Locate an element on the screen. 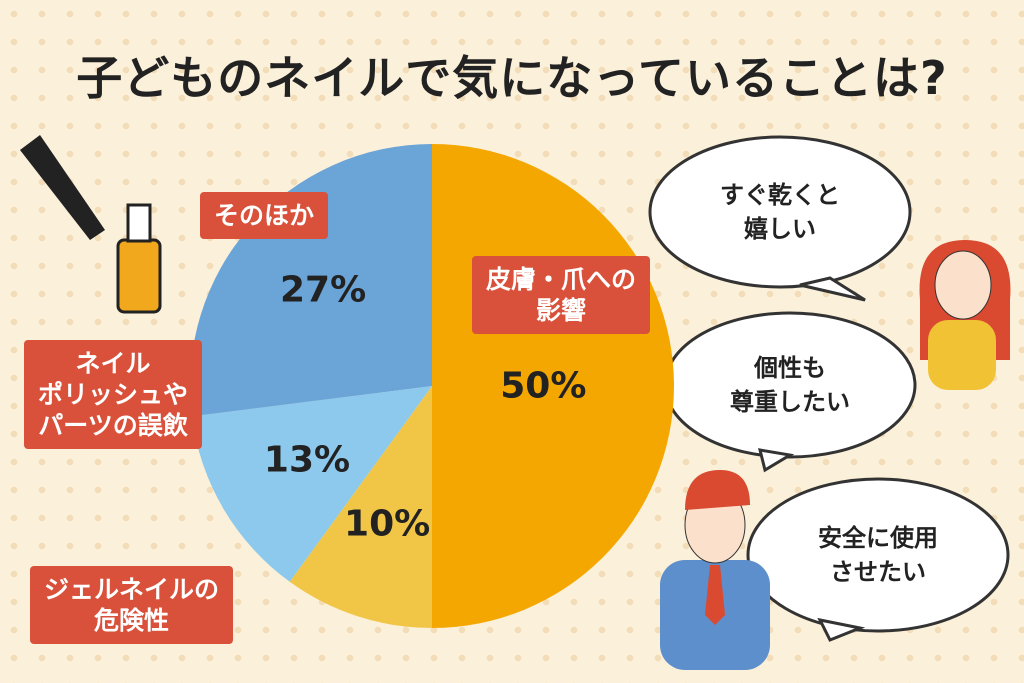 This screenshot has height=683, width=1024. value-label: 13% is located at coordinates (307, 460).